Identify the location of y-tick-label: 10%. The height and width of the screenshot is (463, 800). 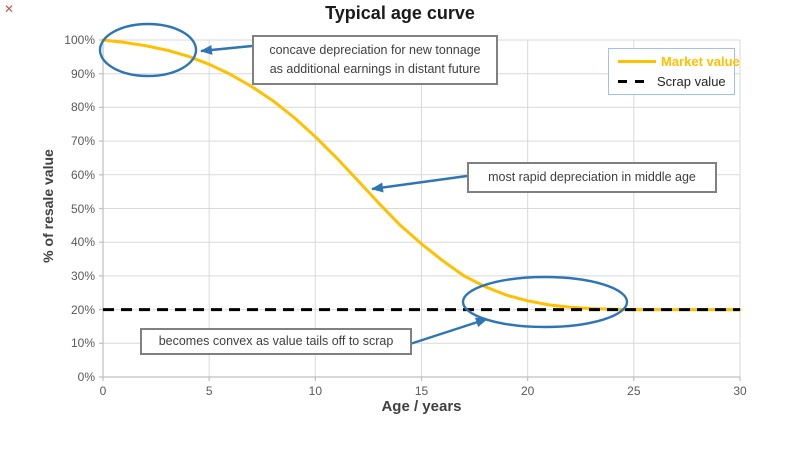
(82, 343).